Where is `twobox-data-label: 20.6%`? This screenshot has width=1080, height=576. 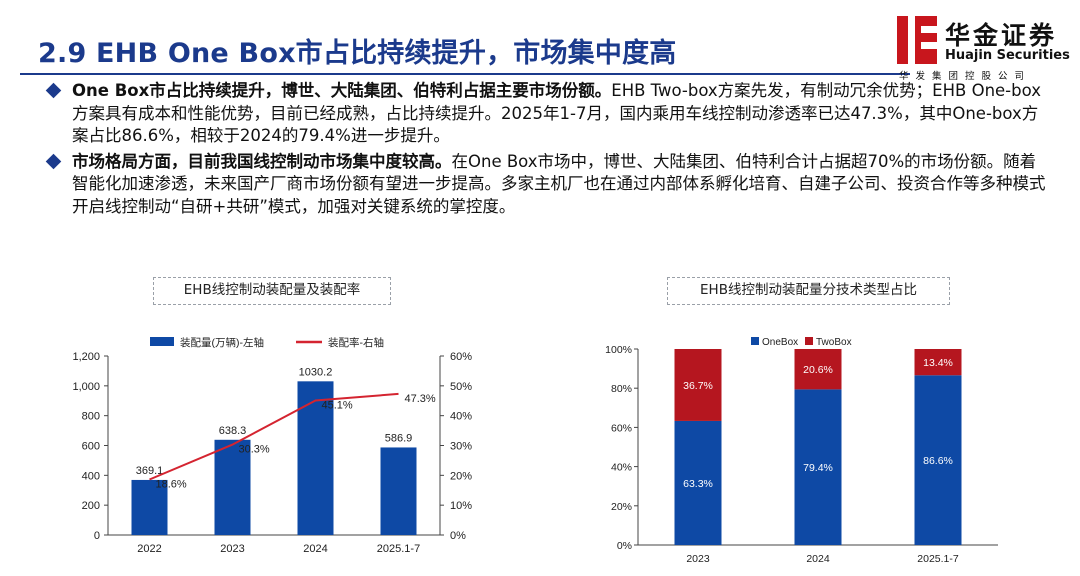
twobox-data-label: 20.6% is located at coordinates (818, 370).